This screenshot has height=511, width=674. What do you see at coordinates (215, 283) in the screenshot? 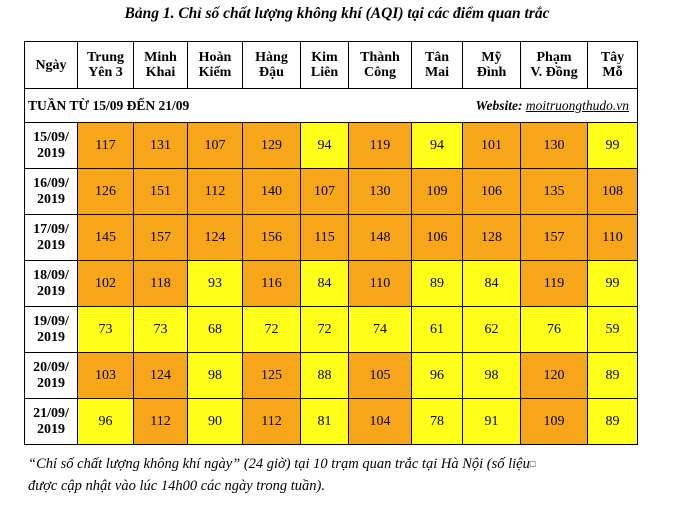
I see `aqi-value-cell: 93` at bounding box center [215, 283].